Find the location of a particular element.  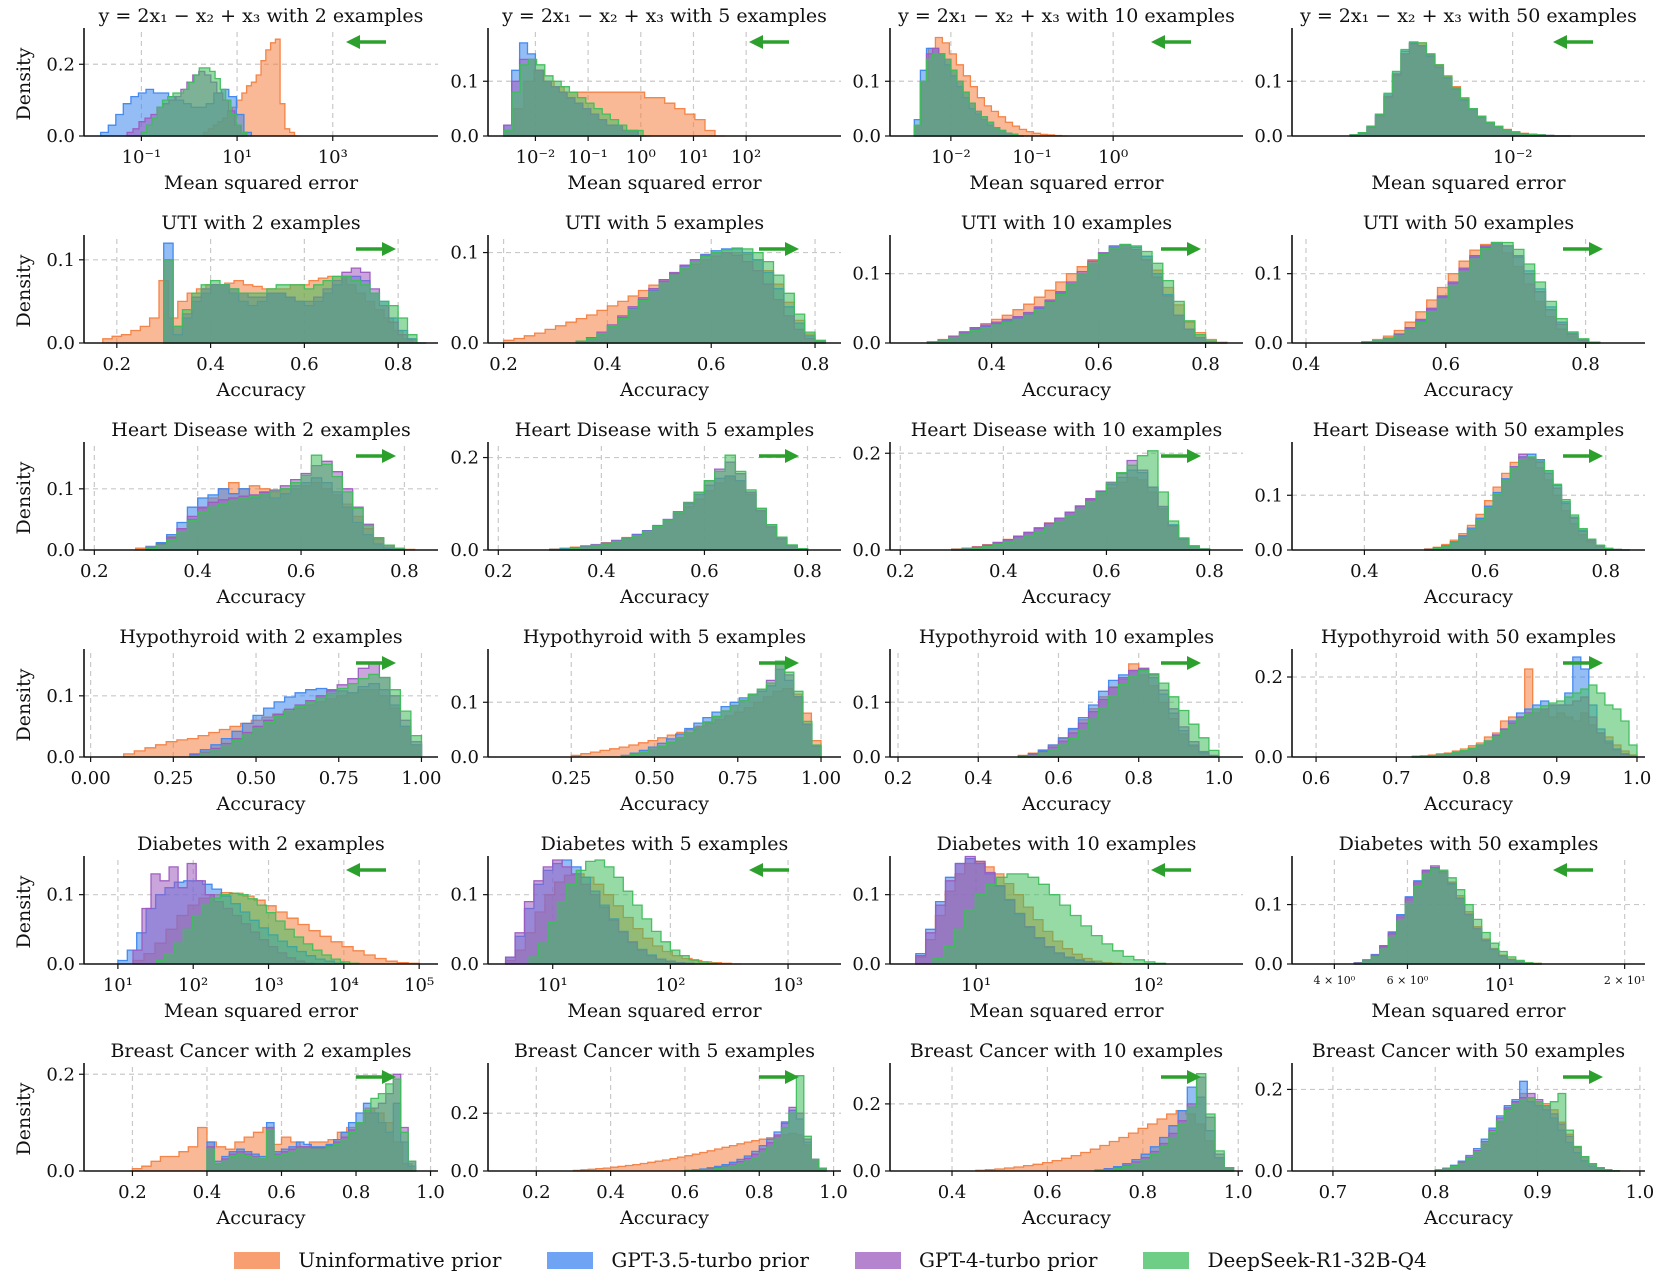

subplot-title: Heart Disease with 10 examples is located at coordinates (1067, 430).